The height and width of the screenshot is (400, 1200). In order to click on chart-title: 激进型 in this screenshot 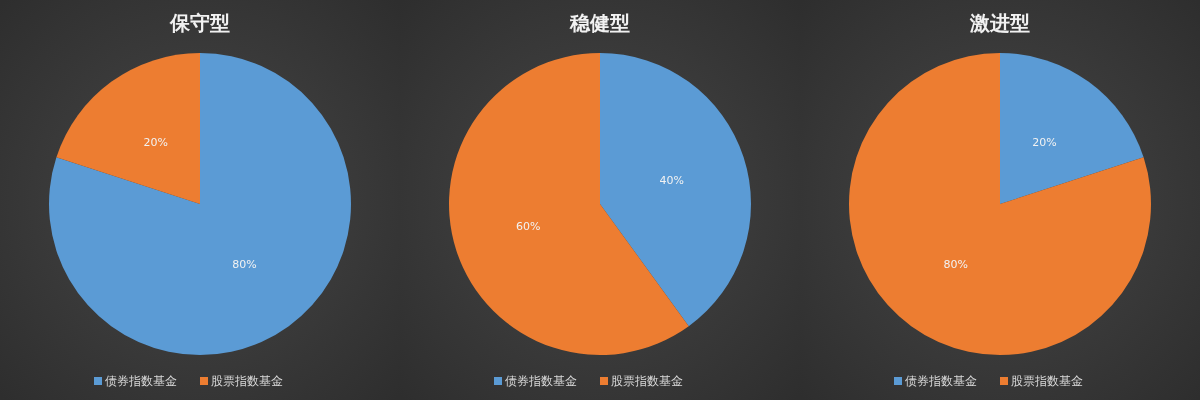, I will do `click(999, 23)`.